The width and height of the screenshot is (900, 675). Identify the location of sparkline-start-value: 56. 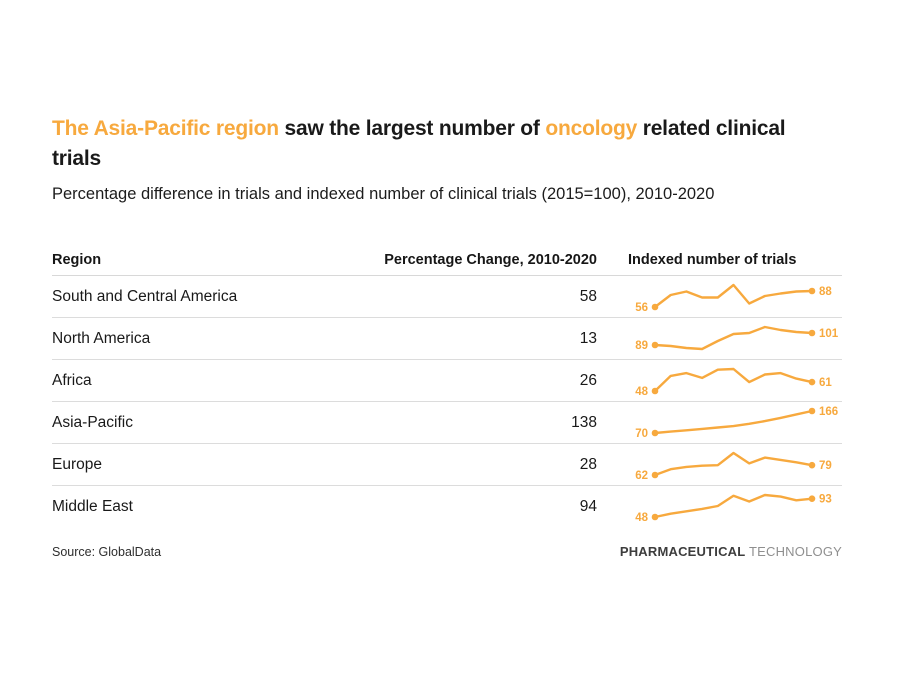
(641, 308).